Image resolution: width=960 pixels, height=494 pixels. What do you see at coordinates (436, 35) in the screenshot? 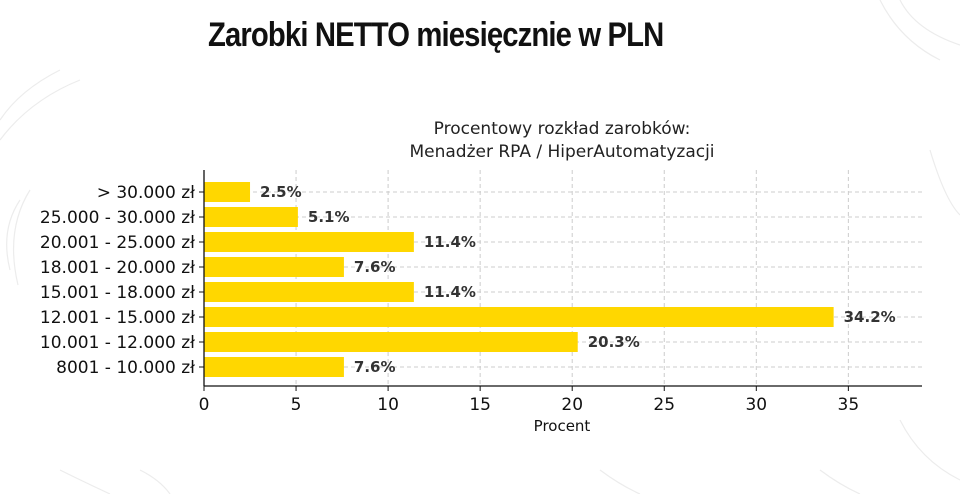
I see `page-title: Zarobki NETTO miesięcznie w PLN` at bounding box center [436, 35].